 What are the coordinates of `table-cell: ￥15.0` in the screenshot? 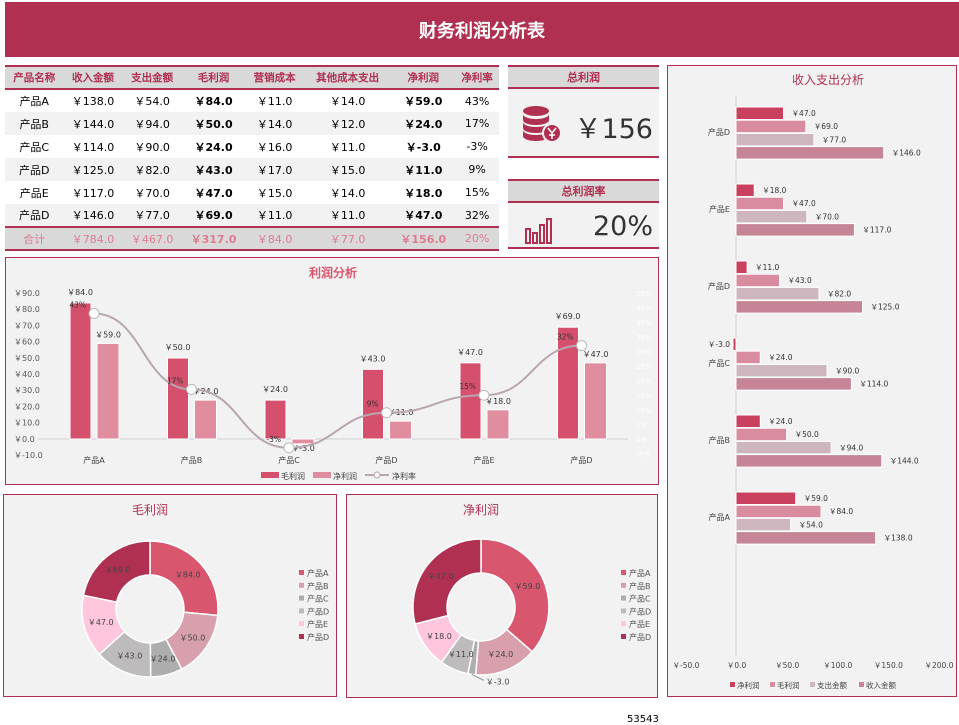 It's located at (347, 169).